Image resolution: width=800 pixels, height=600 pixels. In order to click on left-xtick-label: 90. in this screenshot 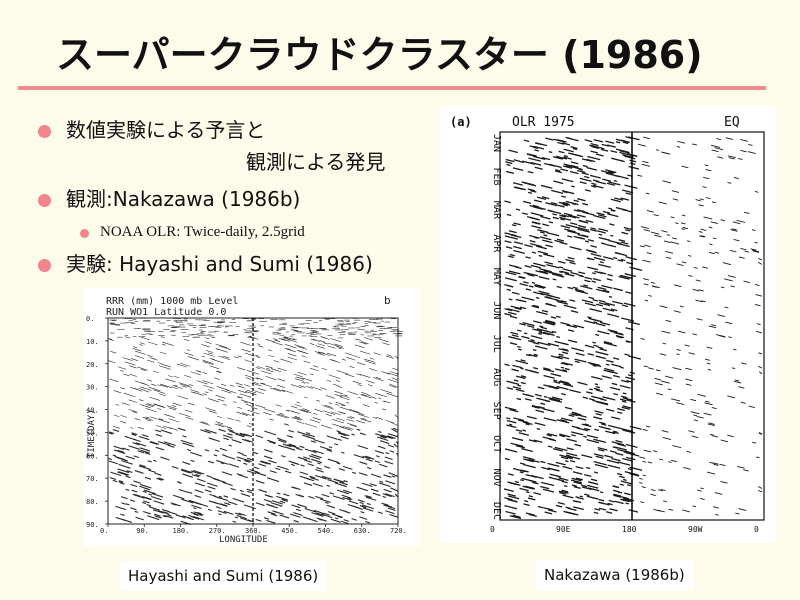, I will do `click(142, 531)`.